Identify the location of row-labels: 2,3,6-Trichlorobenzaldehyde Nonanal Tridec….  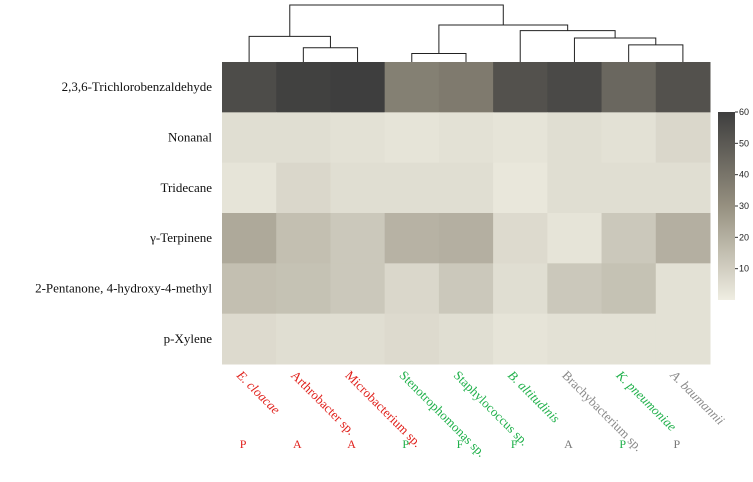
(123, 212).